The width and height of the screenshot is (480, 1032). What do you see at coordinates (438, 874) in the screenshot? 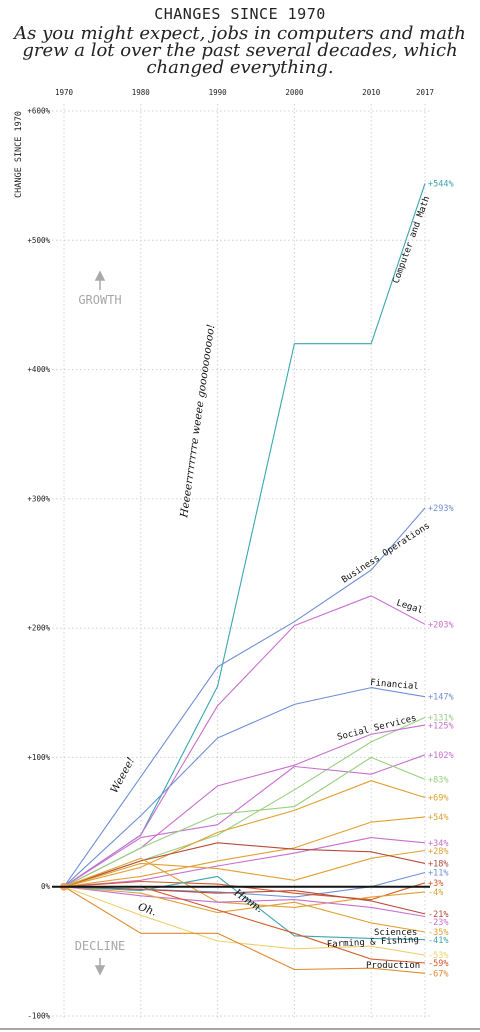
I see `series-end-label: +11%` at bounding box center [438, 874].